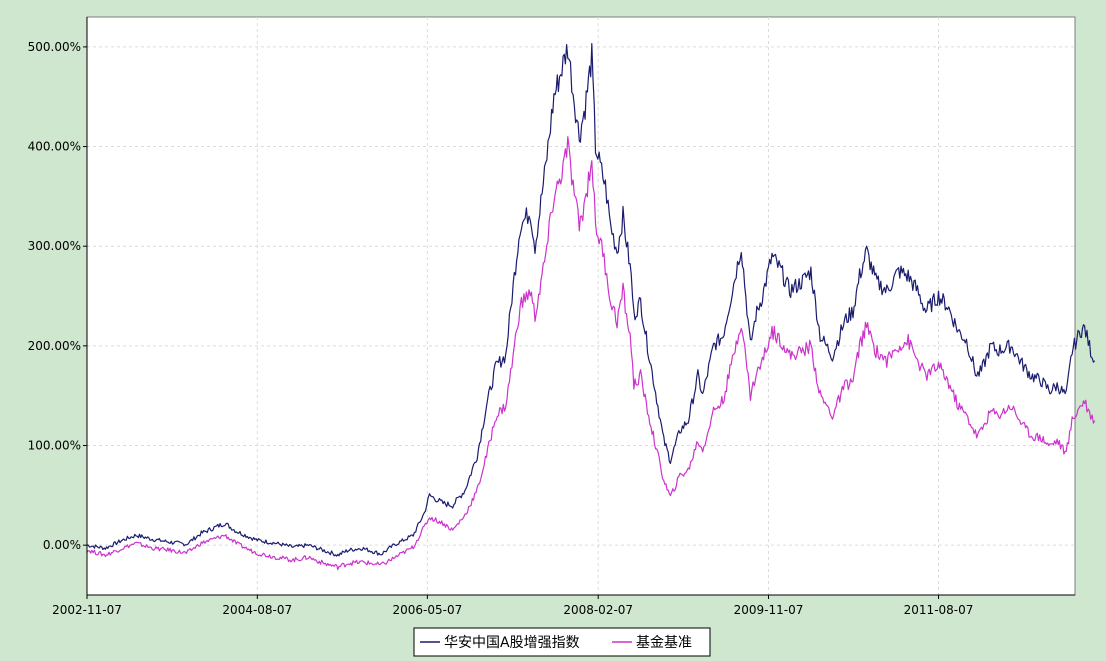 This screenshot has height=661, width=1106. Describe the element at coordinates (939, 610) in the screenshot. I see `x-tick-label: 2011-08-07` at that location.